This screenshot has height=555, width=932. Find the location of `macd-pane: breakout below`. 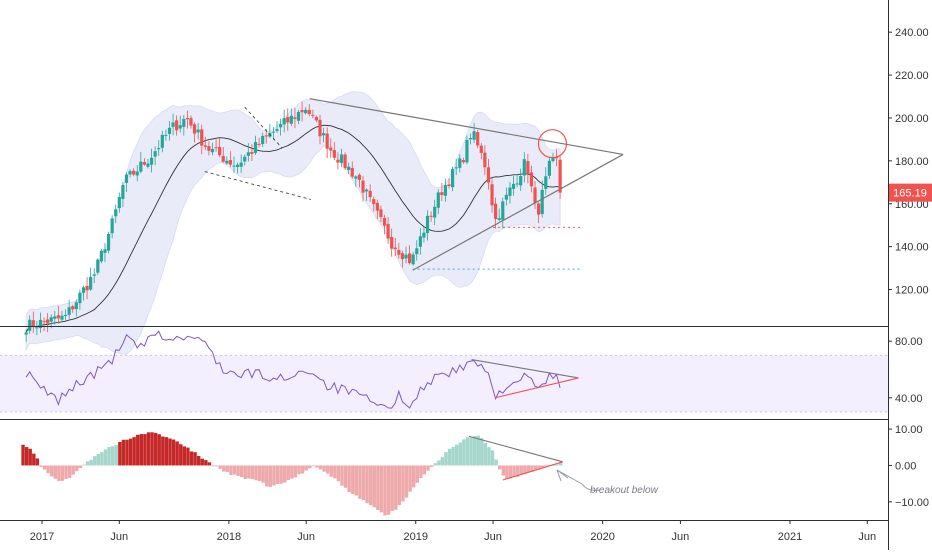

macd-pane: breakout below is located at coordinates (340, 474).